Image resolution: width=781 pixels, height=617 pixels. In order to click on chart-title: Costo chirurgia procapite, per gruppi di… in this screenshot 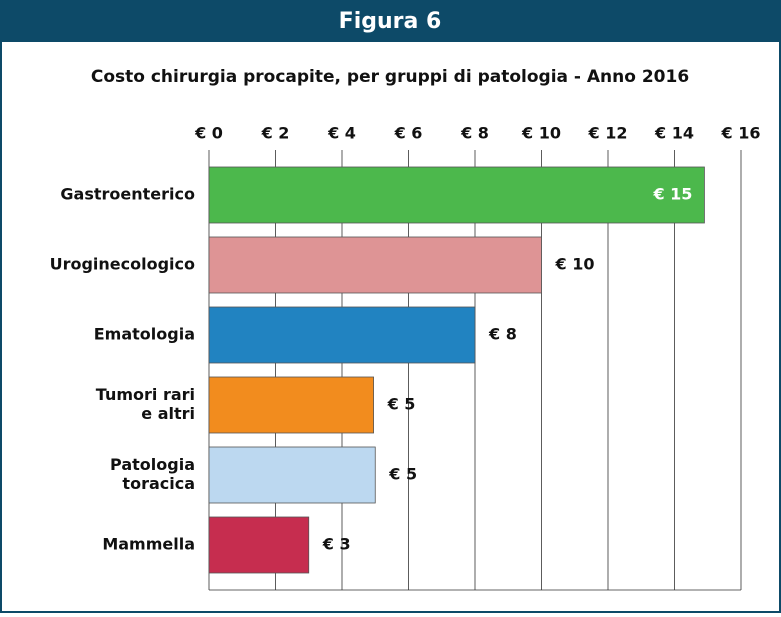, I will do `click(390, 77)`.